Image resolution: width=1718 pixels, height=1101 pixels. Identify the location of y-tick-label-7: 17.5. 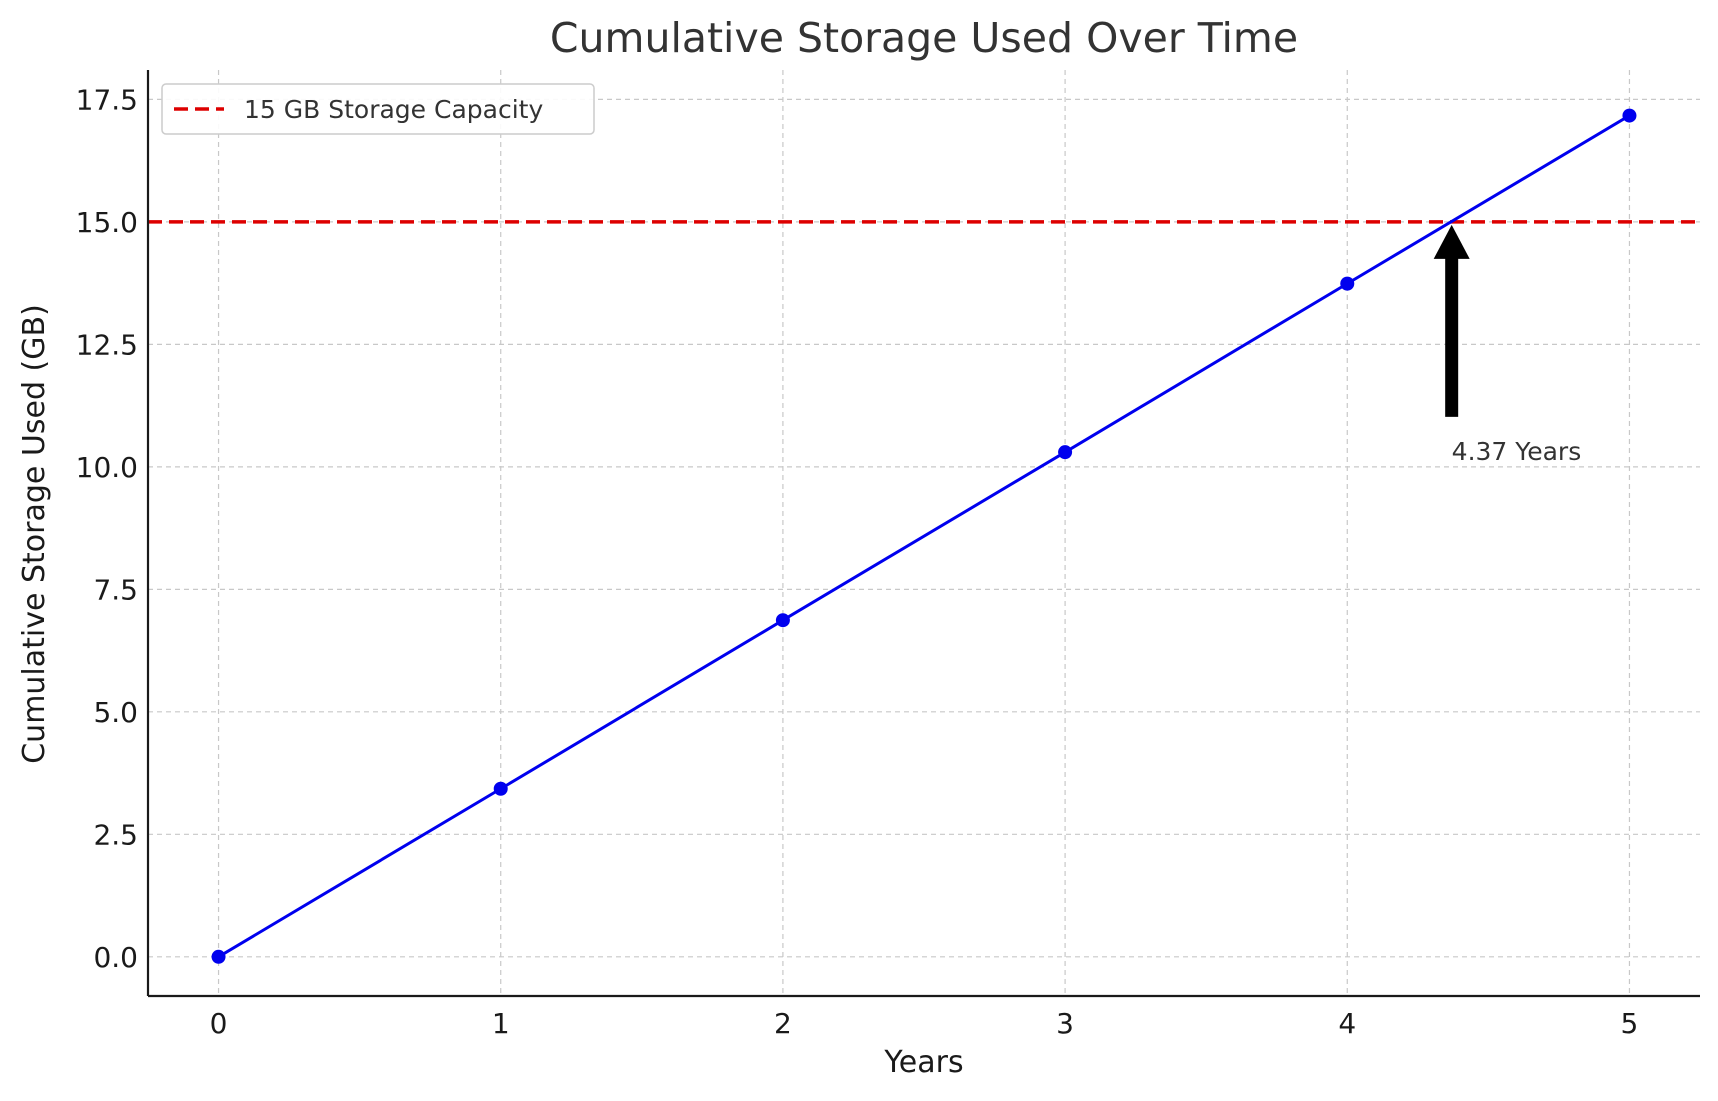
(107, 99).